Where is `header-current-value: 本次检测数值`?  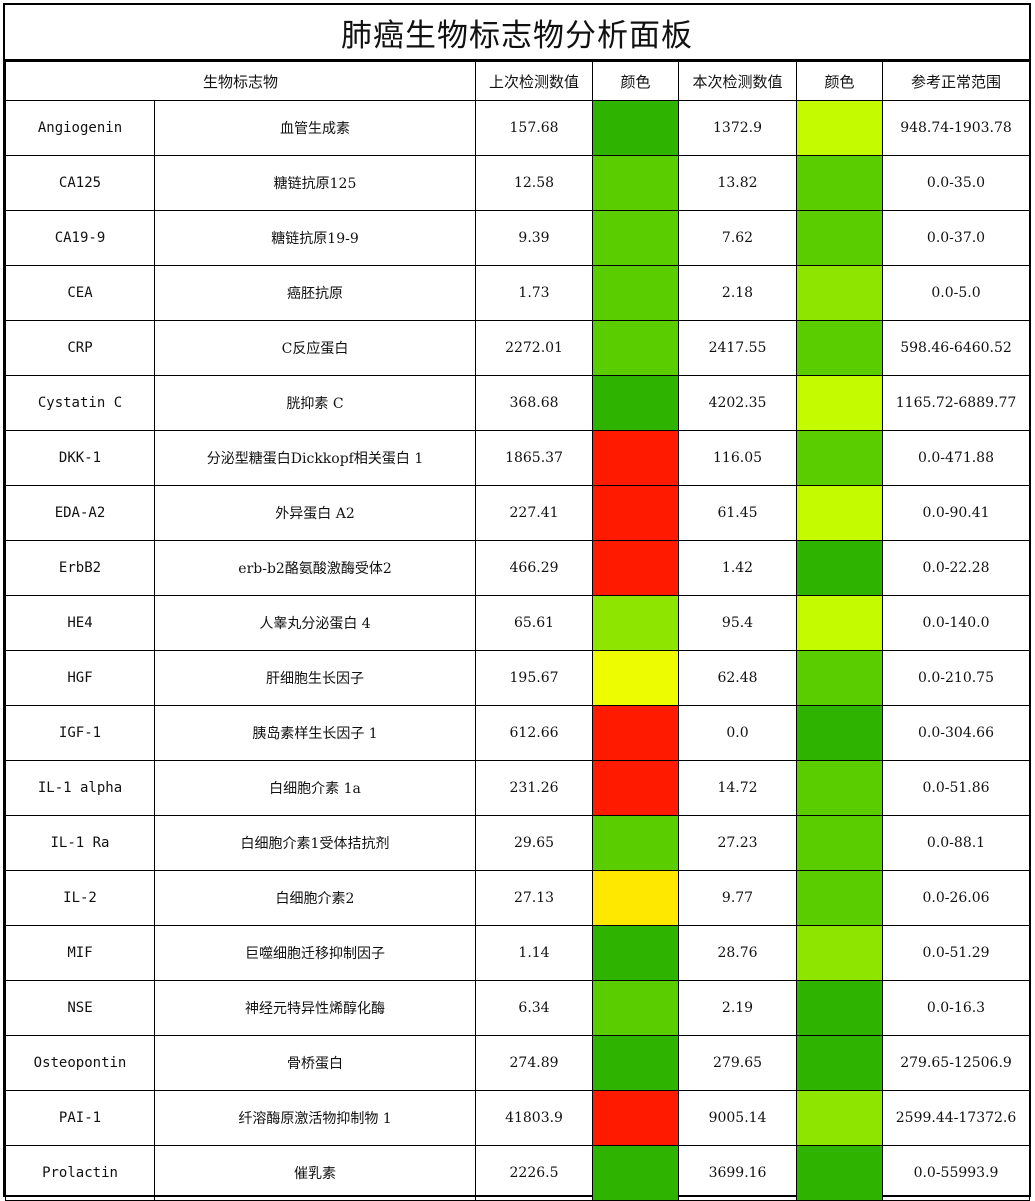
header-current-value: 本次检测数值 is located at coordinates (738, 81).